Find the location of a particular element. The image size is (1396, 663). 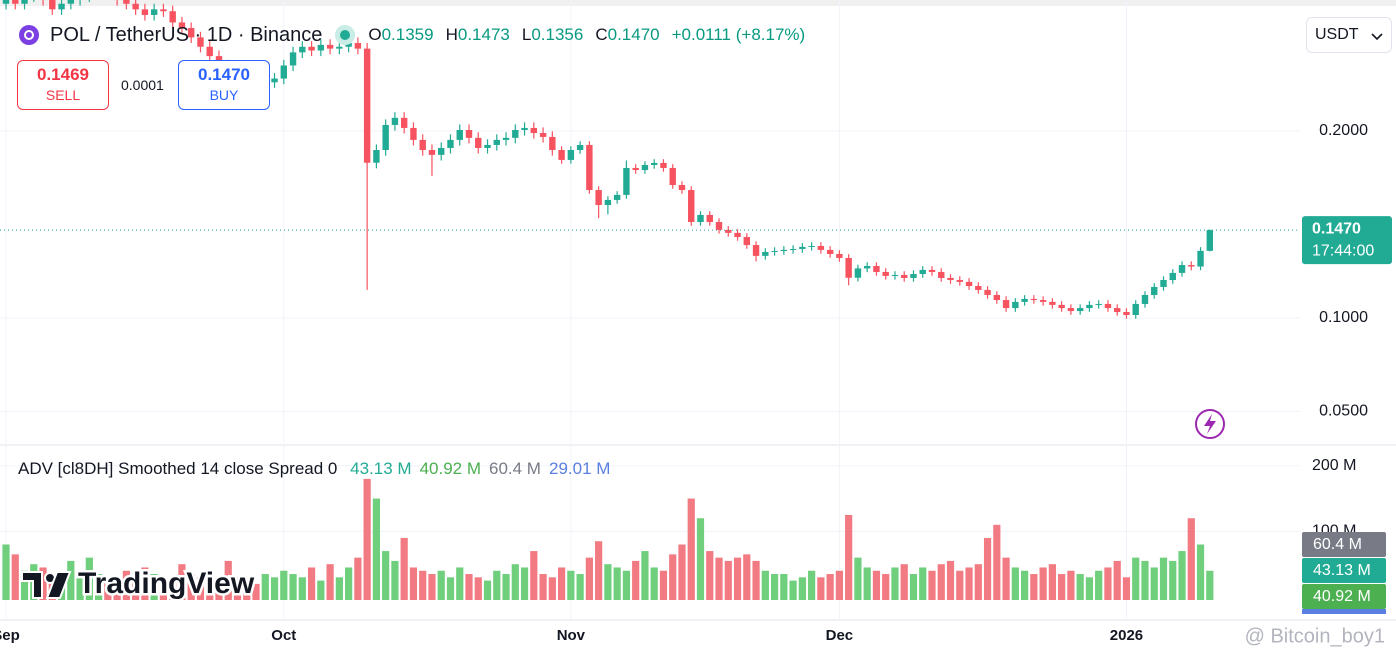

y-tick-label: 0.0500 is located at coordinates (1343, 411).